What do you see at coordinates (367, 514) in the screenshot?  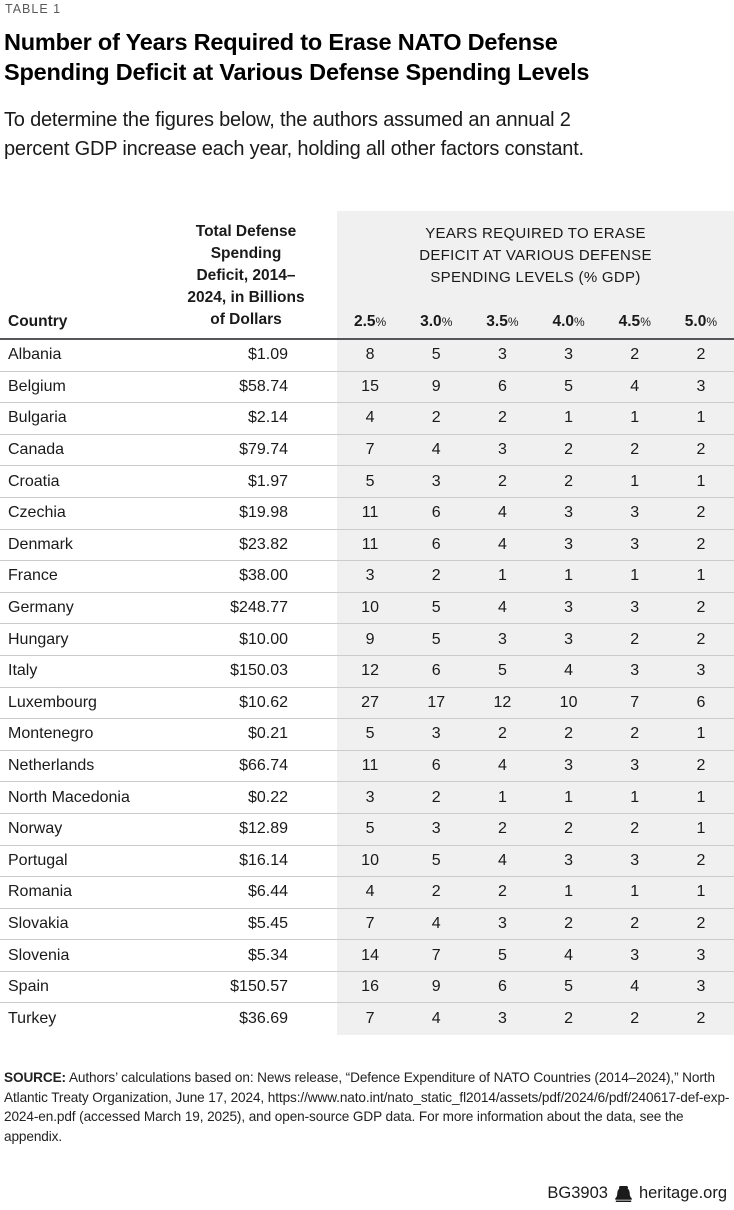 I see `table-row: Czechia $19.98 11 6 4 3 3 2` at bounding box center [367, 514].